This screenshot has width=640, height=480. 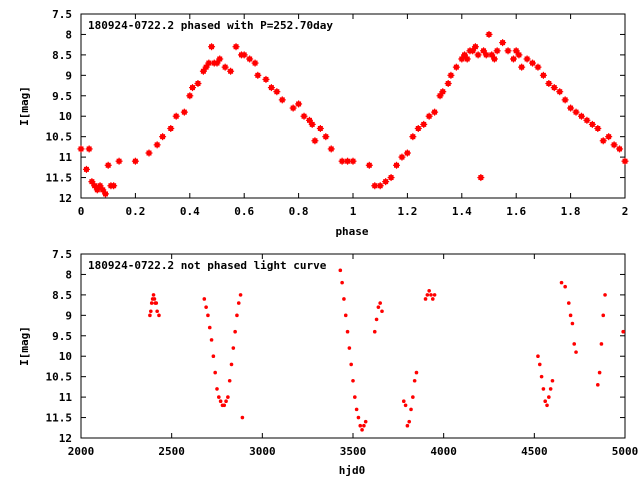 What do you see at coordinates (625, 211) in the screenshot?
I see `phased-x-tick-label: 2` at bounding box center [625, 211].